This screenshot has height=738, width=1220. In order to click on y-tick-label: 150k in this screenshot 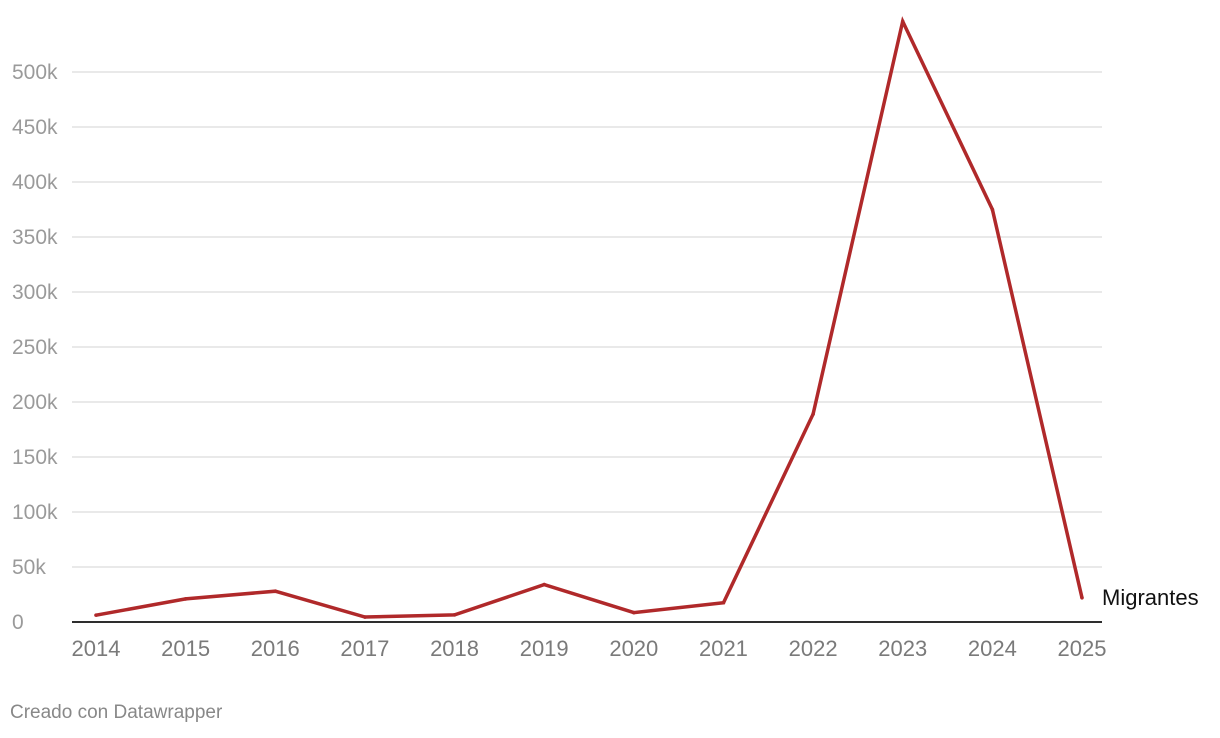, I will do `click(35, 457)`.